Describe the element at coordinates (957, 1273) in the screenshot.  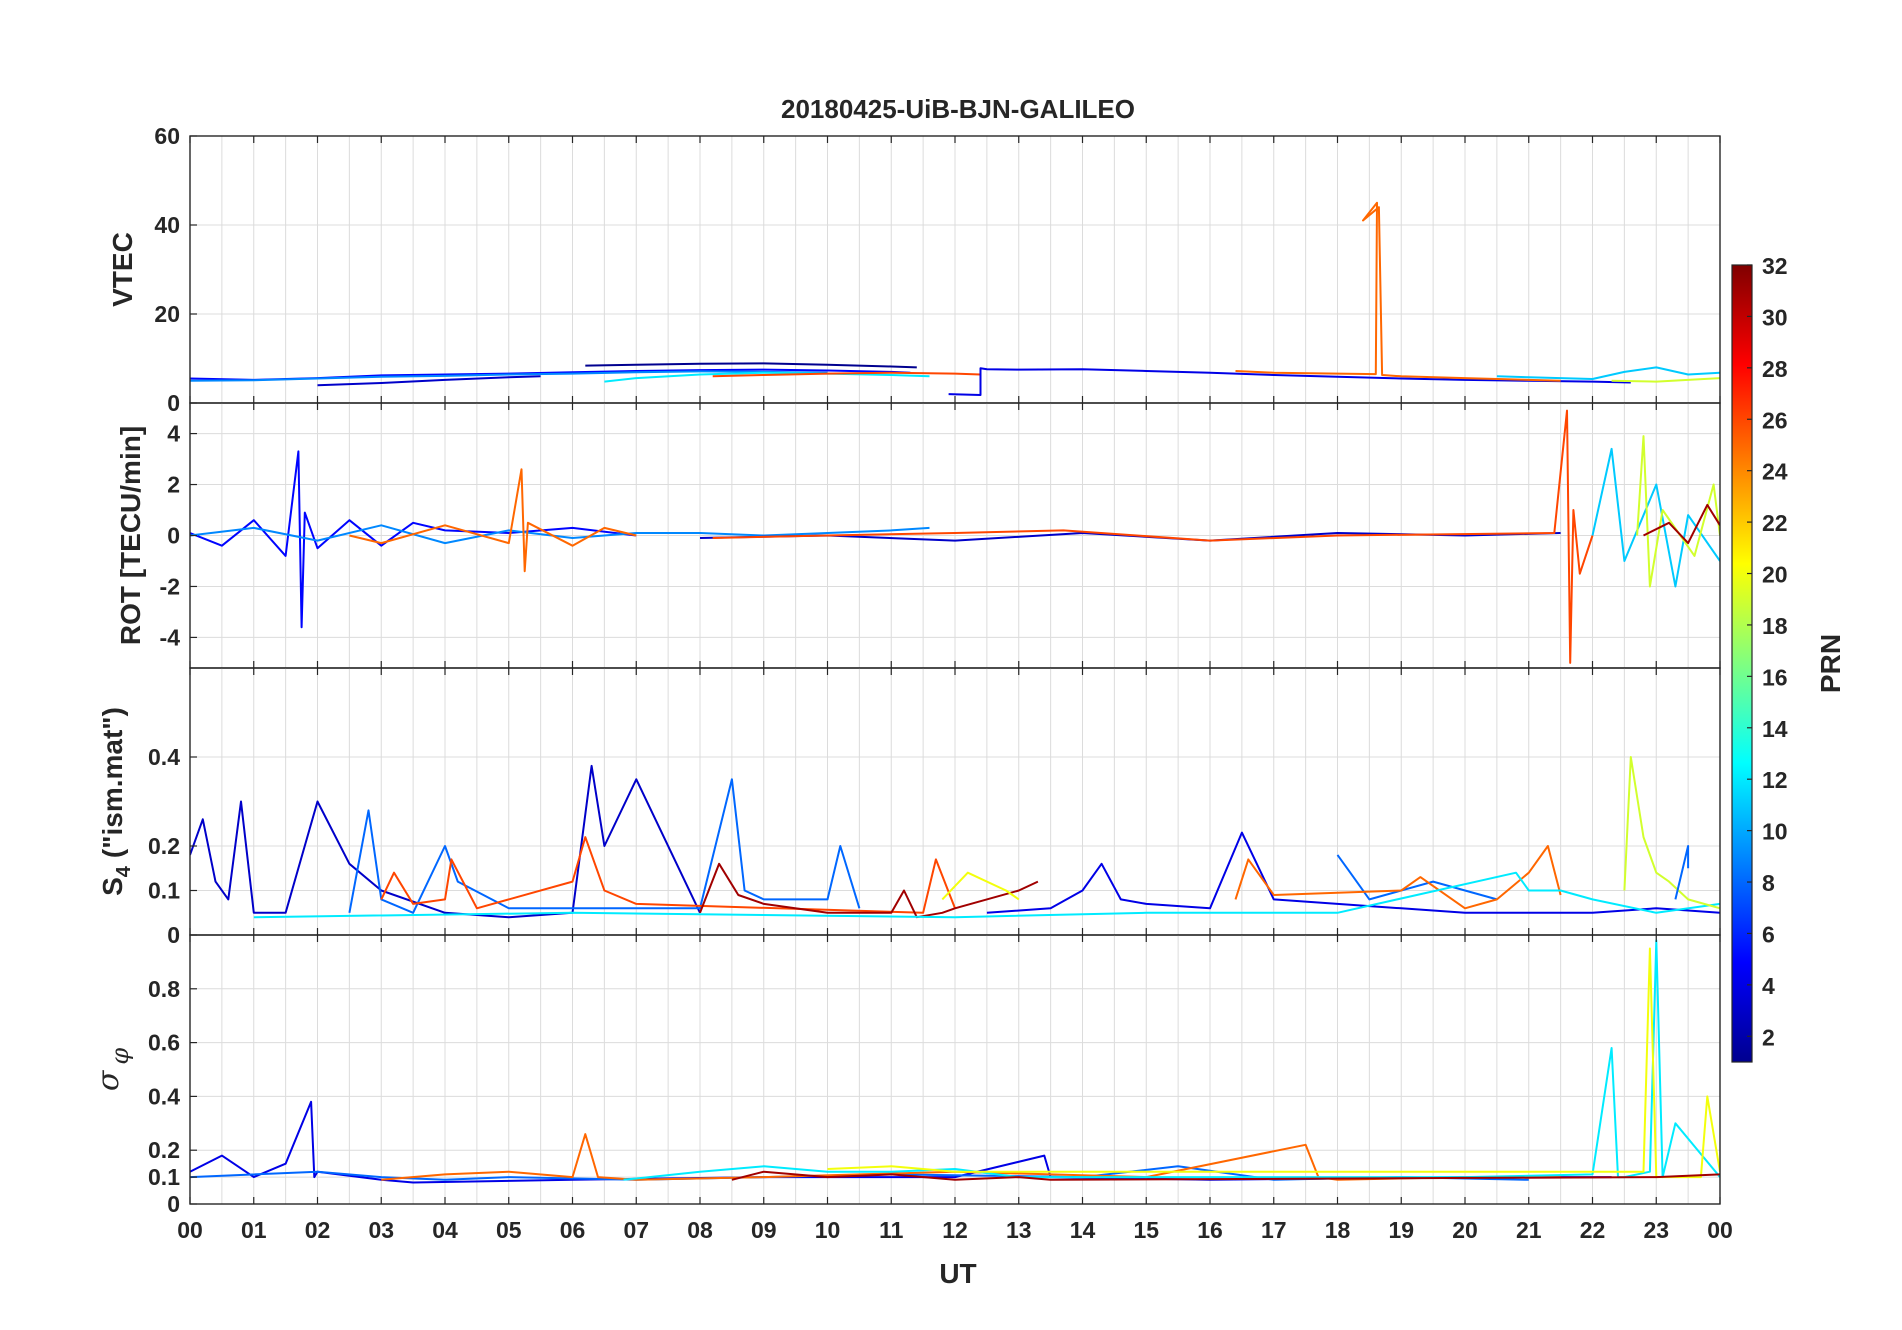
I see `x-axis-label: UT` at that location.